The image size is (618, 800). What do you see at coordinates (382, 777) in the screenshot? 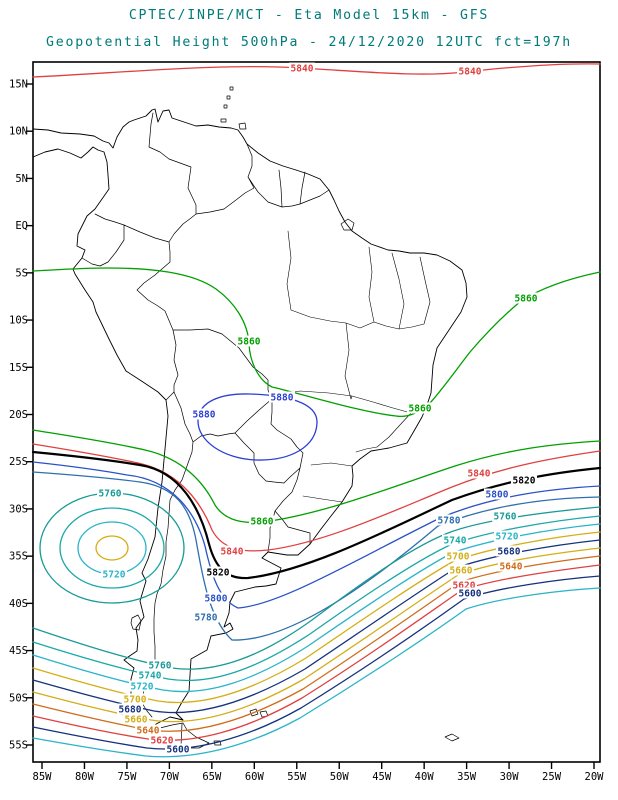
I see `lon-label-45W: 45W` at bounding box center [382, 777].